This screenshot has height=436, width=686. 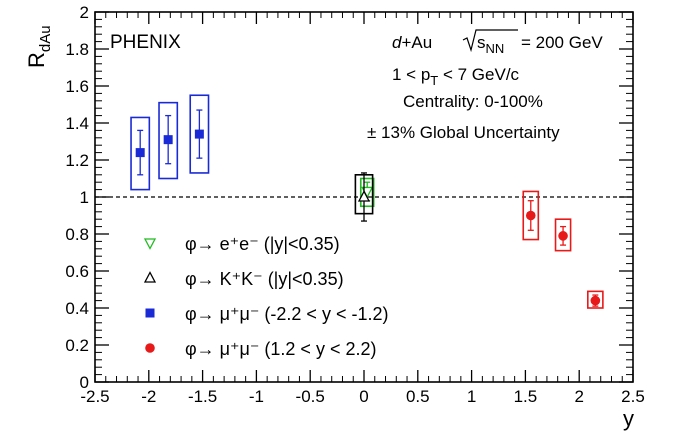 What do you see at coordinates (77, 123) in the screenshot?
I see `y-tick-label: 1.4` at bounding box center [77, 123].